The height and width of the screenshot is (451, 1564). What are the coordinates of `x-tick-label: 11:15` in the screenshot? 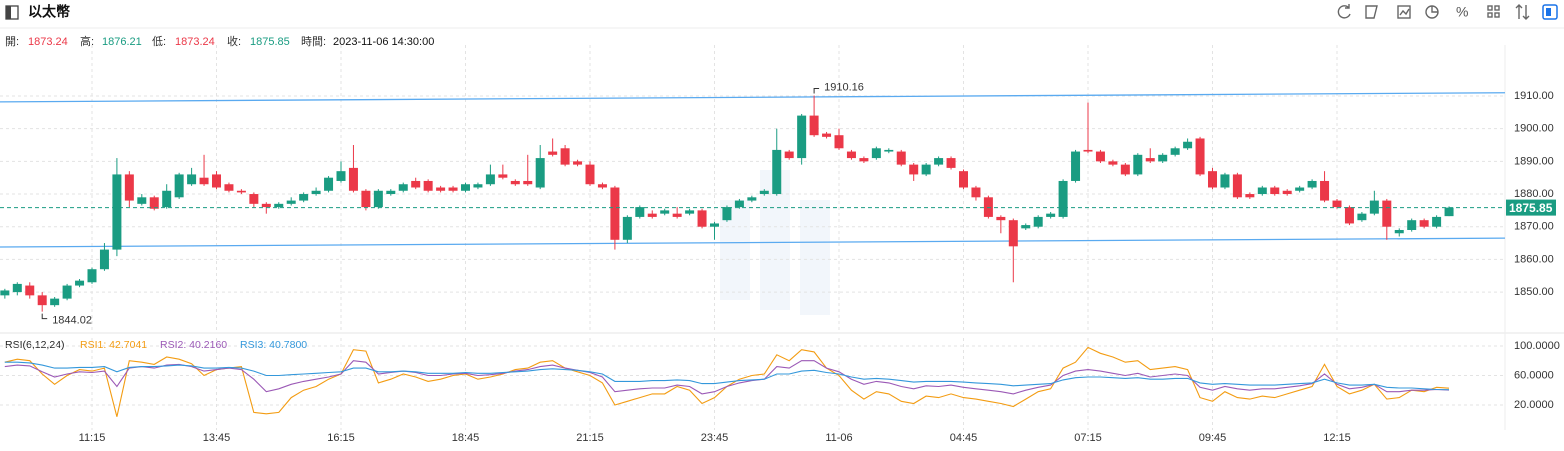 It's located at (92, 438).